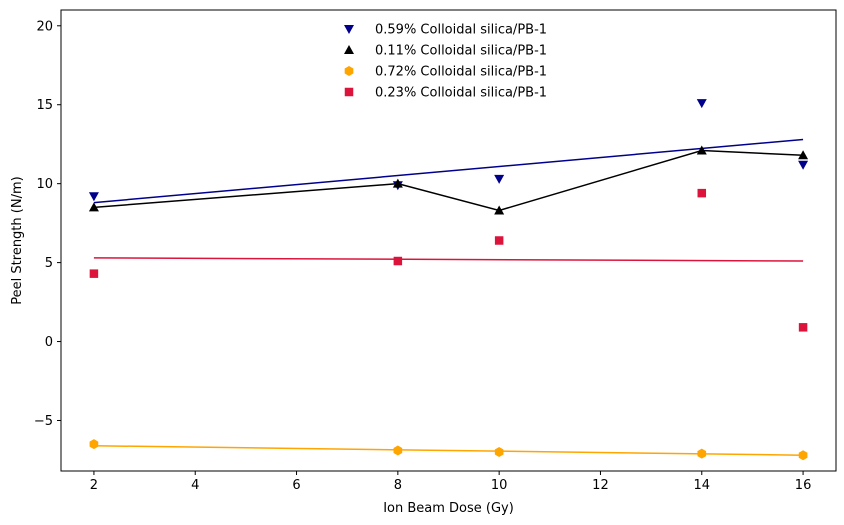 The height and width of the screenshot is (525, 844). I want to click on x-tick-label: 10, so click(499, 485).